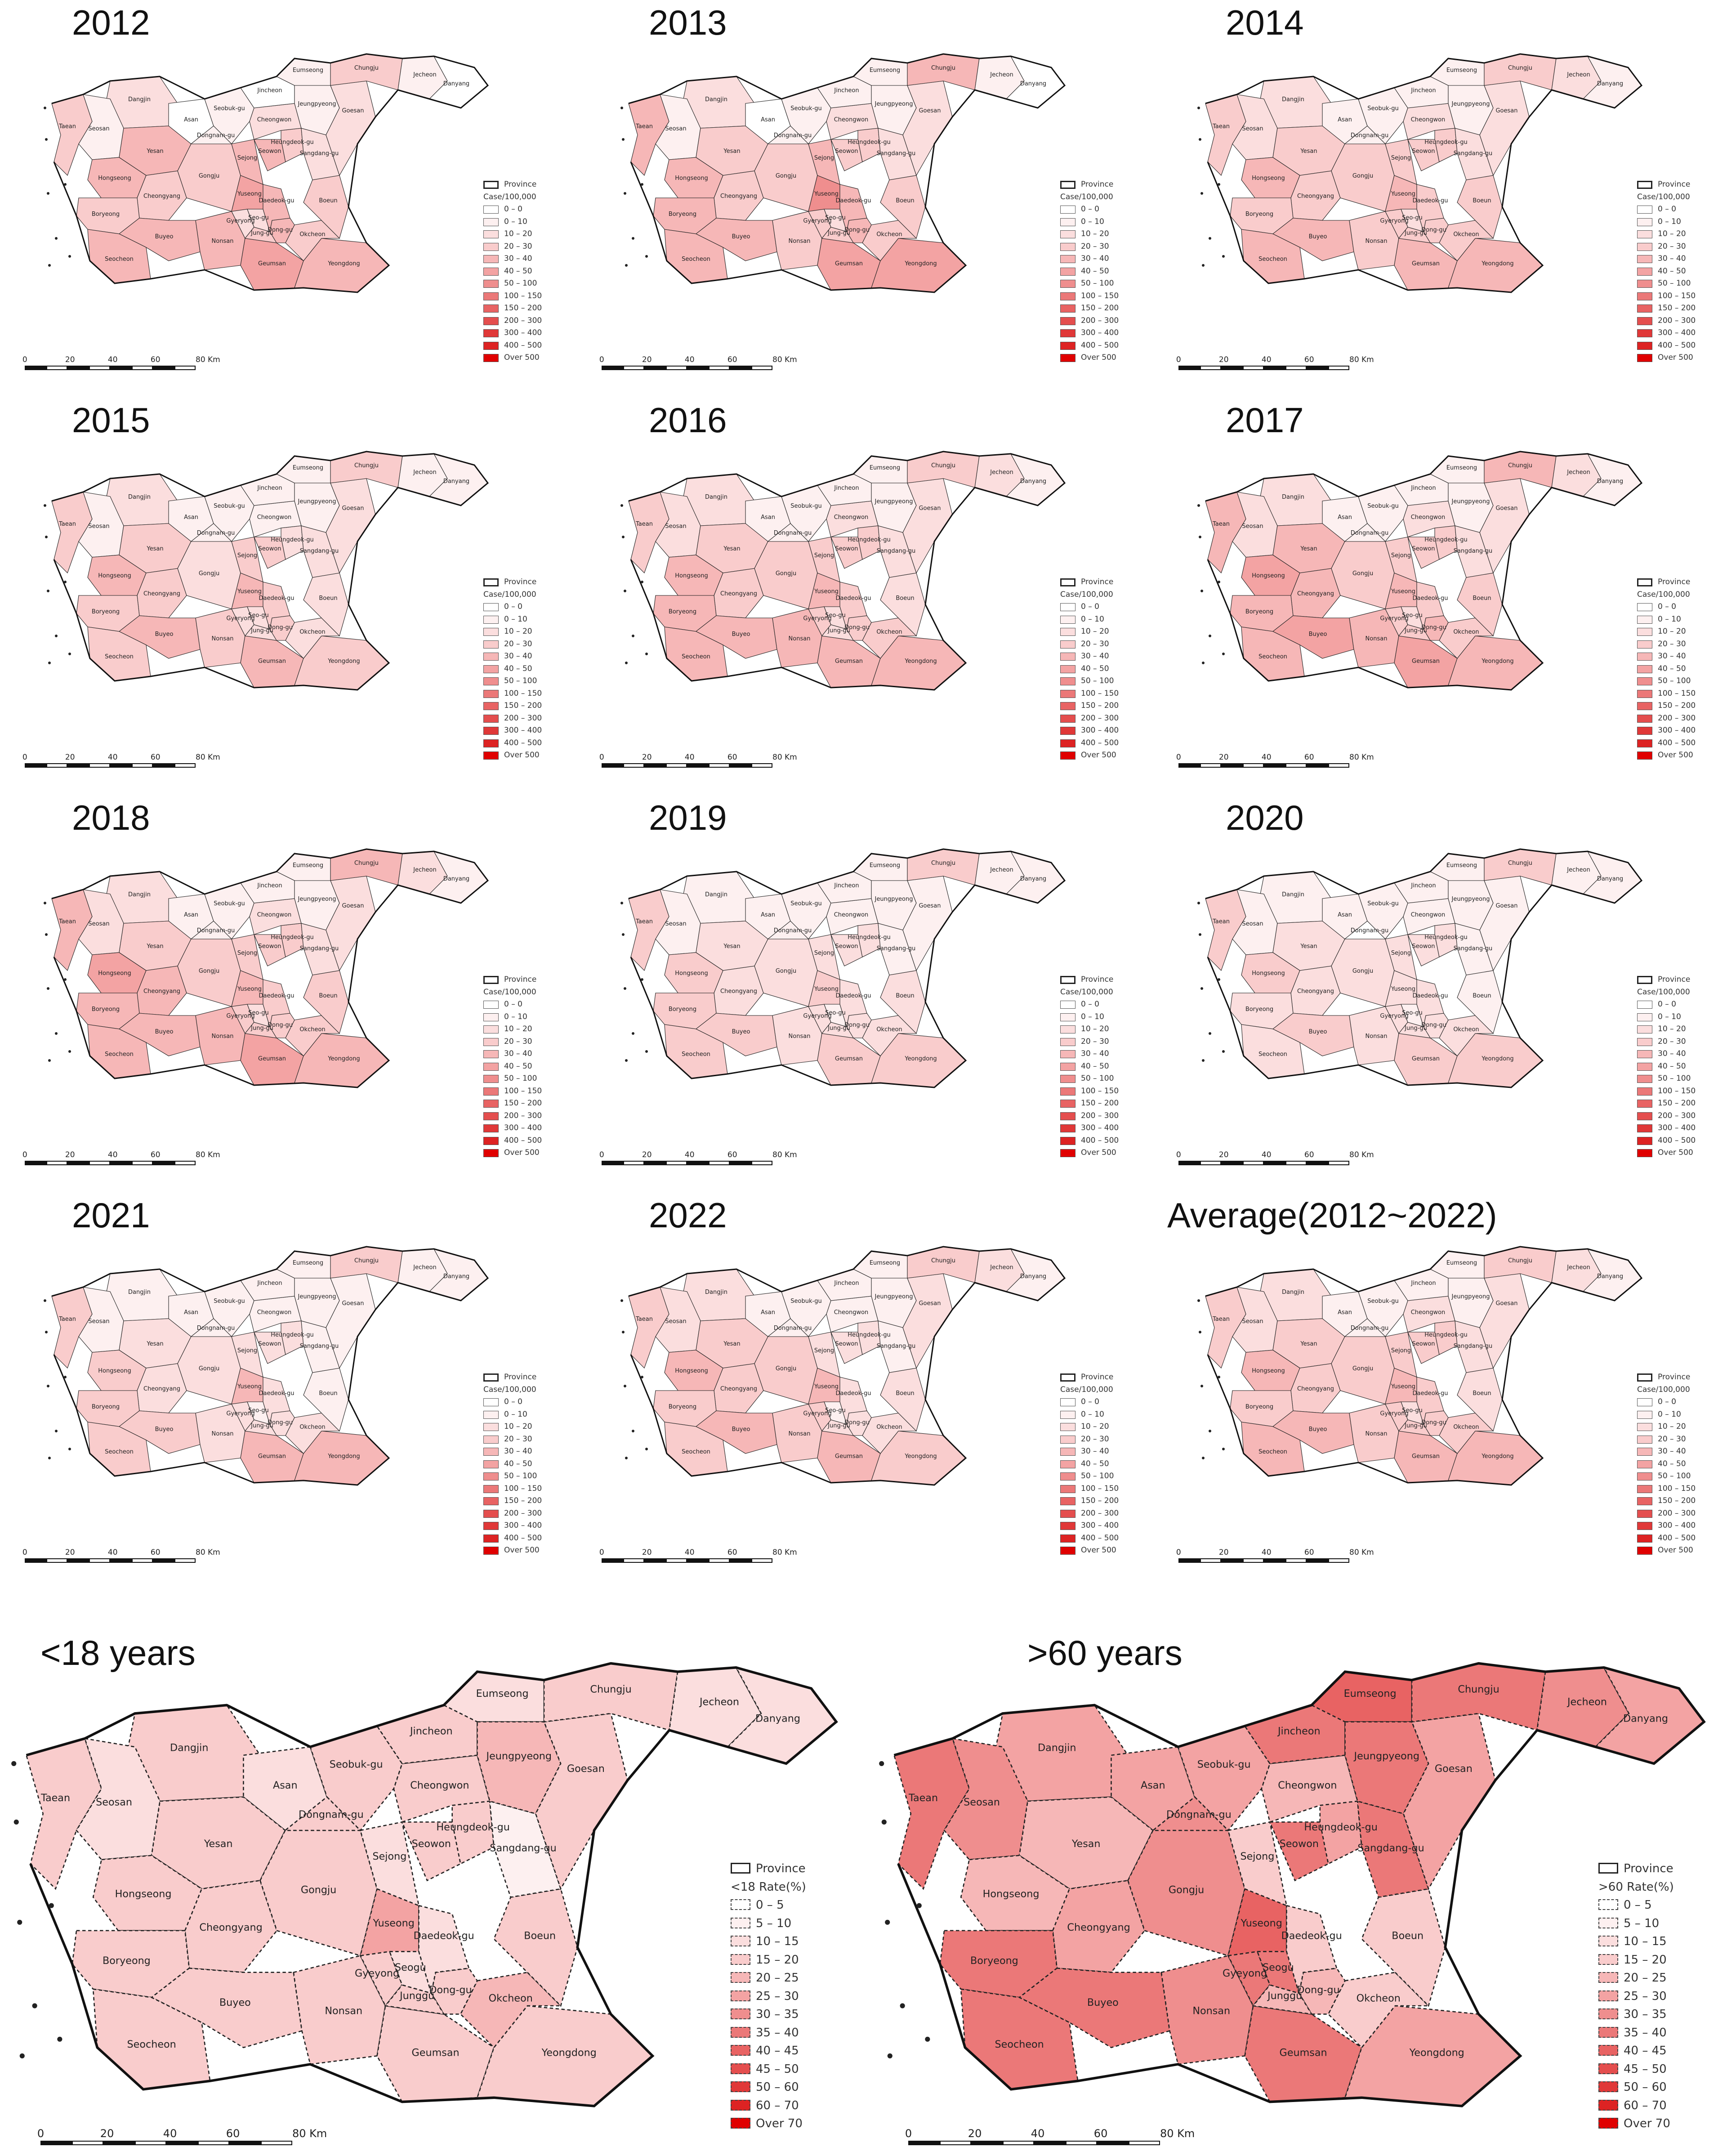 The width and height of the screenshot is (1727, 2156). Describe the element at coordinates (847, 570) in the screenshot. I see `map-regions` at that location.